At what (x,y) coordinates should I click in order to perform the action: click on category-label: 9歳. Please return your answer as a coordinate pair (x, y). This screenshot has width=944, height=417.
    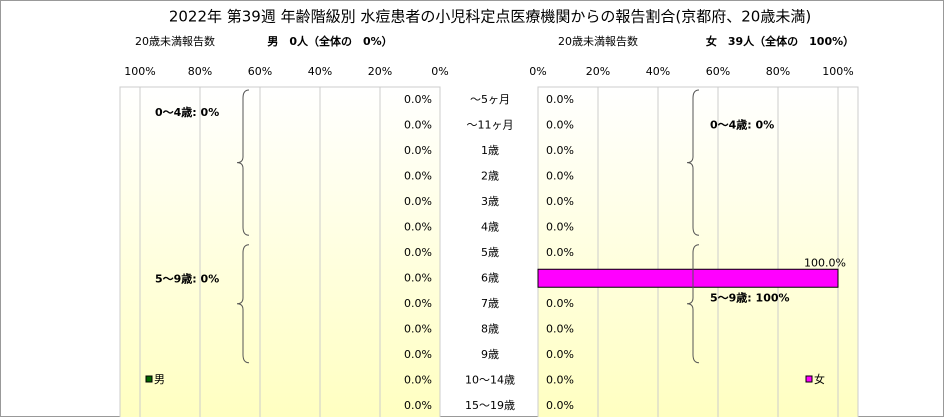
    Looking at the image, I should click on (490, 354).